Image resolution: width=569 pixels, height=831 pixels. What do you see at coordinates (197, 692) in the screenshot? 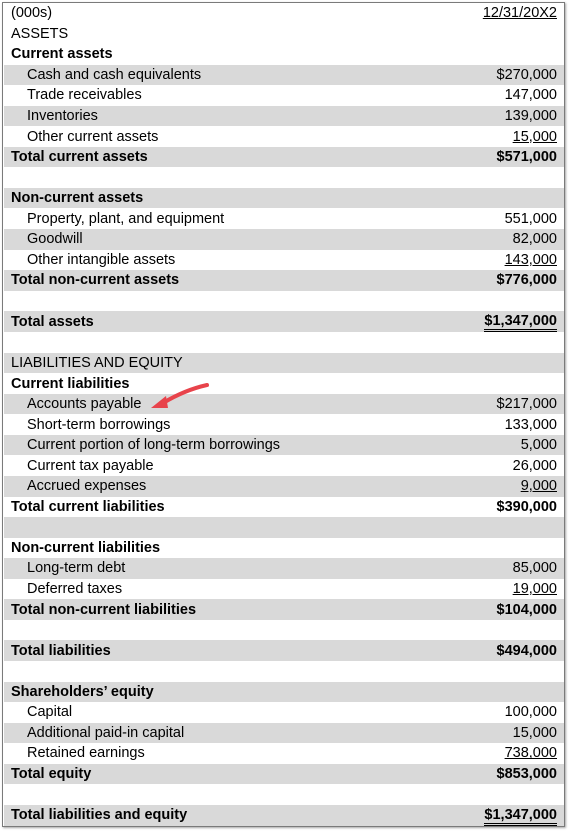
I see `row-label: Shareholders’ equity` at bounding box center [197, 692].